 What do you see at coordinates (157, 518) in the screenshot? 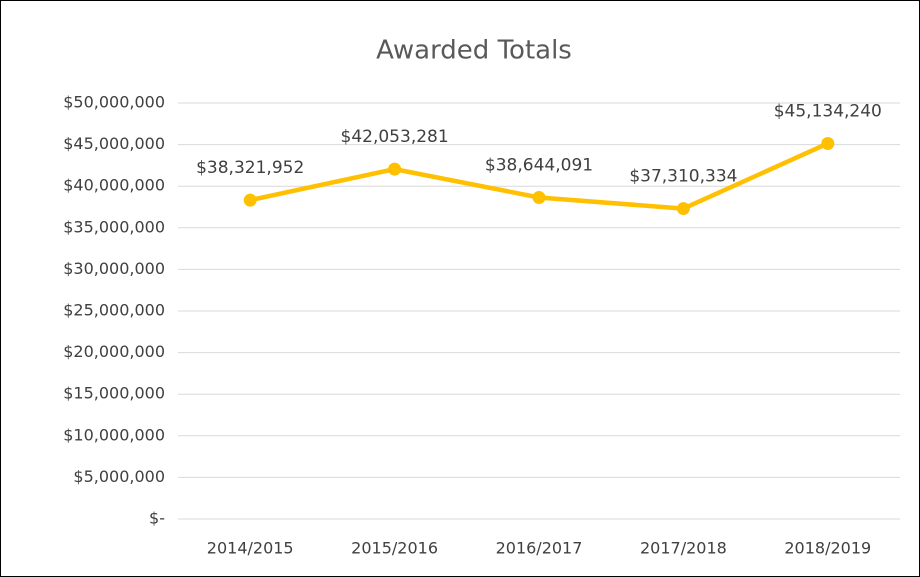
I see `y-tick-label: $-` at bounding box center [157, 518].